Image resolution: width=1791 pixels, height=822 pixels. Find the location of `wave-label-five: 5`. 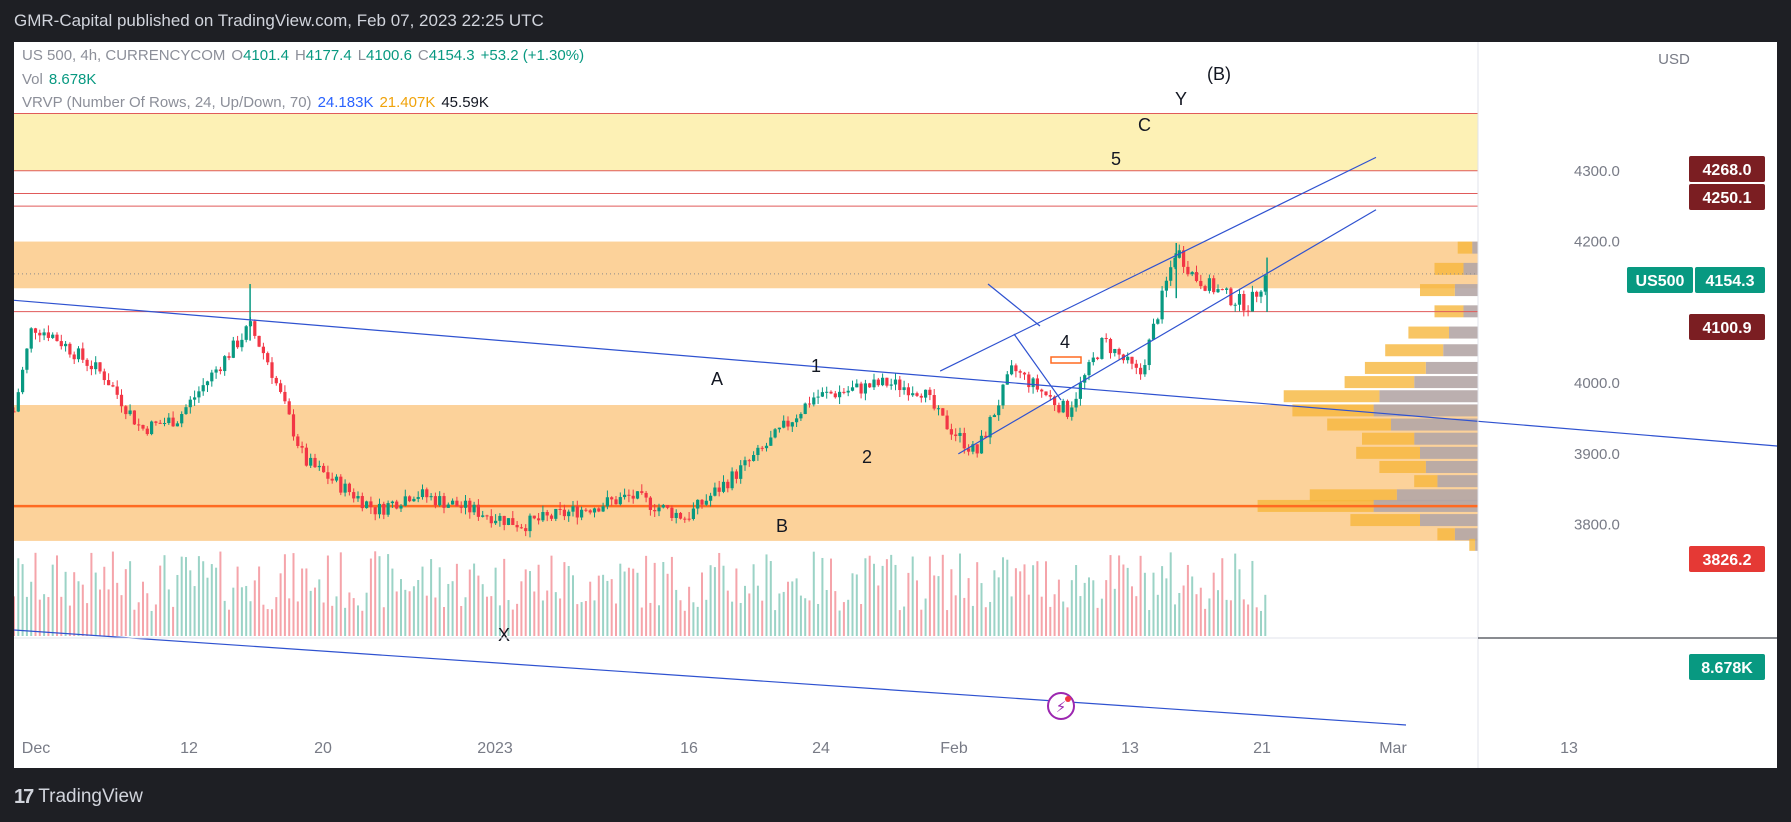

wave-label-five: 5 is located at coordinates (1116, 159).